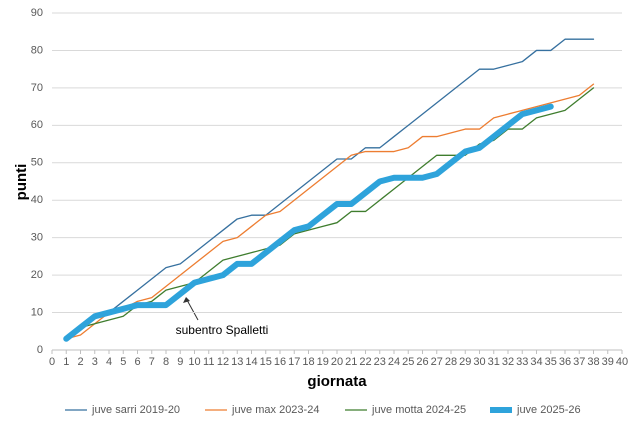 The image size is (640, 427). What do you see at coordinates (237, 362) in the screenshot?
I see `x-tick-label: 13` at bounding box center [237, 362].